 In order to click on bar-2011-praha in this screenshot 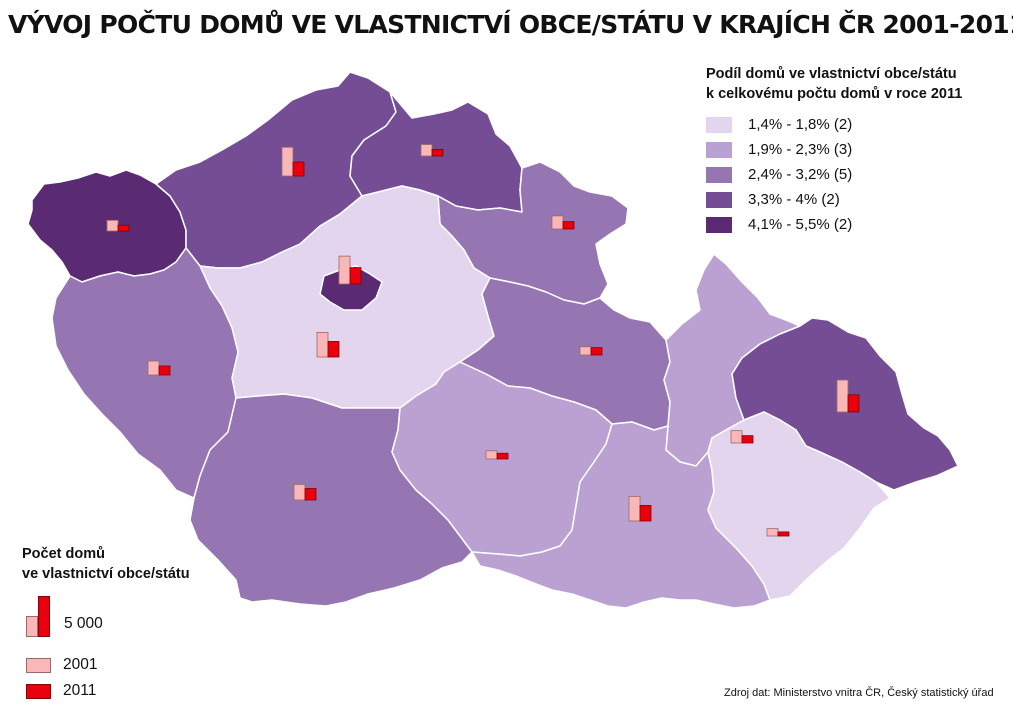, I will do `click(355, 276)`.